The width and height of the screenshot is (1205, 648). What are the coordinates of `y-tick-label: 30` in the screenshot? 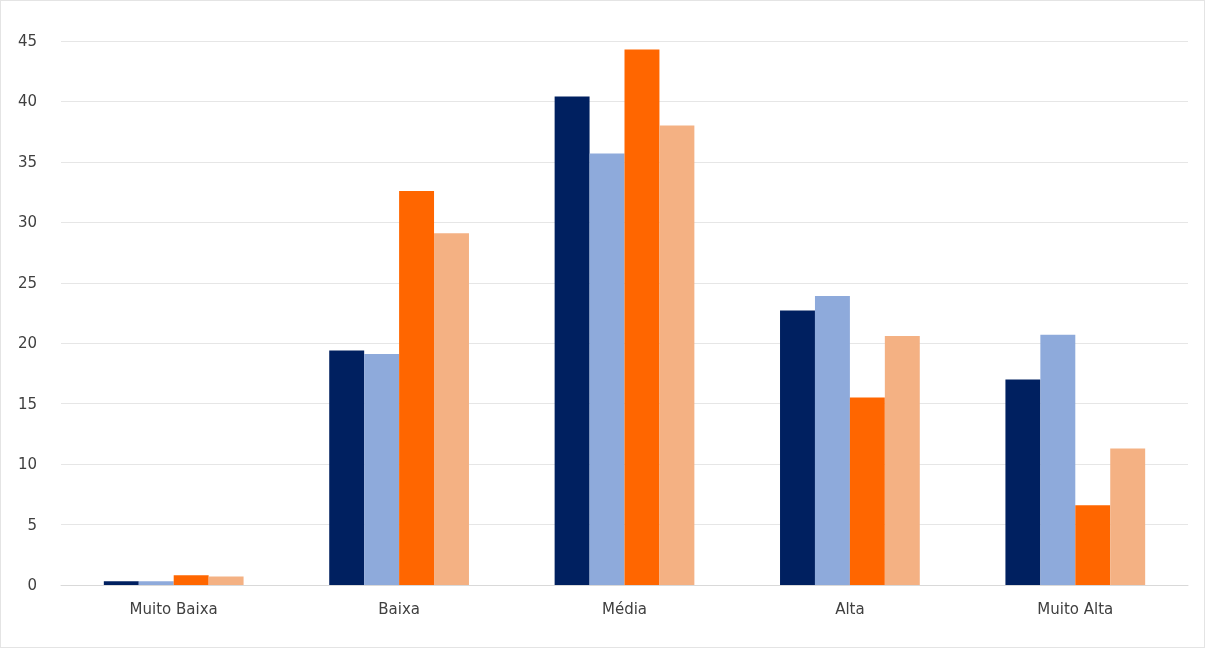 It's located at (27, 222).